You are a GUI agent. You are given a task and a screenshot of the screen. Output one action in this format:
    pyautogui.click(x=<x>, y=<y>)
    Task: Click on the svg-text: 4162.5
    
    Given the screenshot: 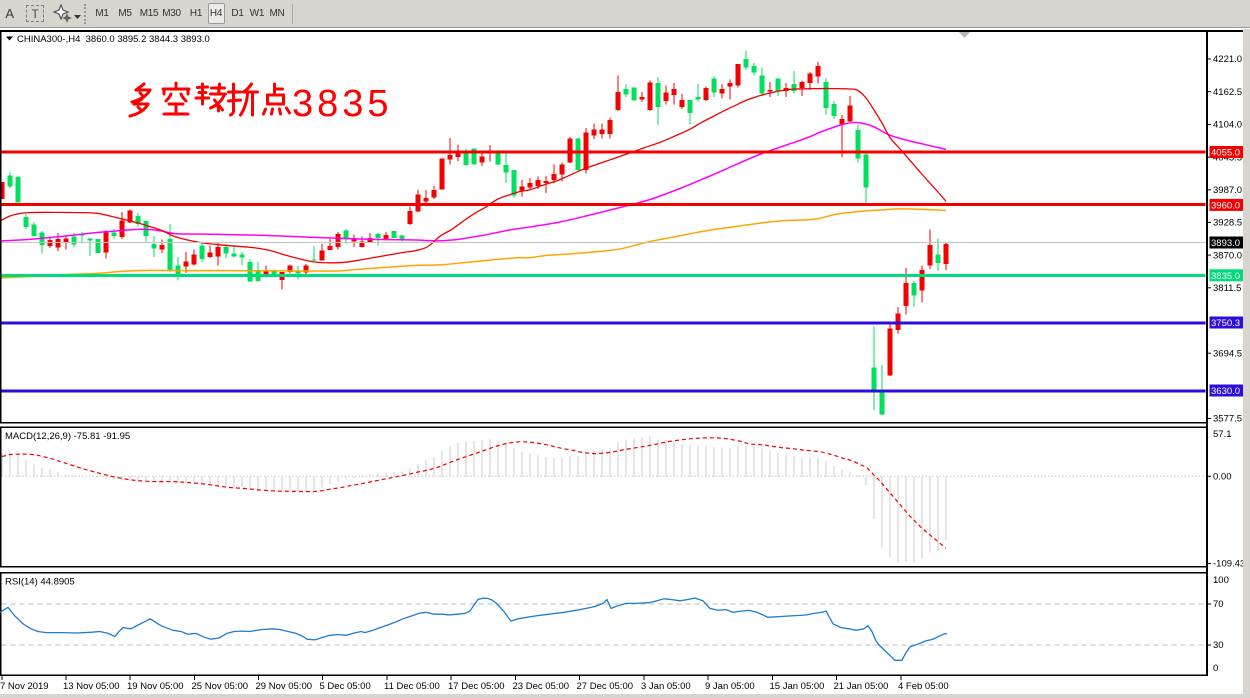 What is the action you would take?
    pyautogui.click(x=1227, y=92)
    